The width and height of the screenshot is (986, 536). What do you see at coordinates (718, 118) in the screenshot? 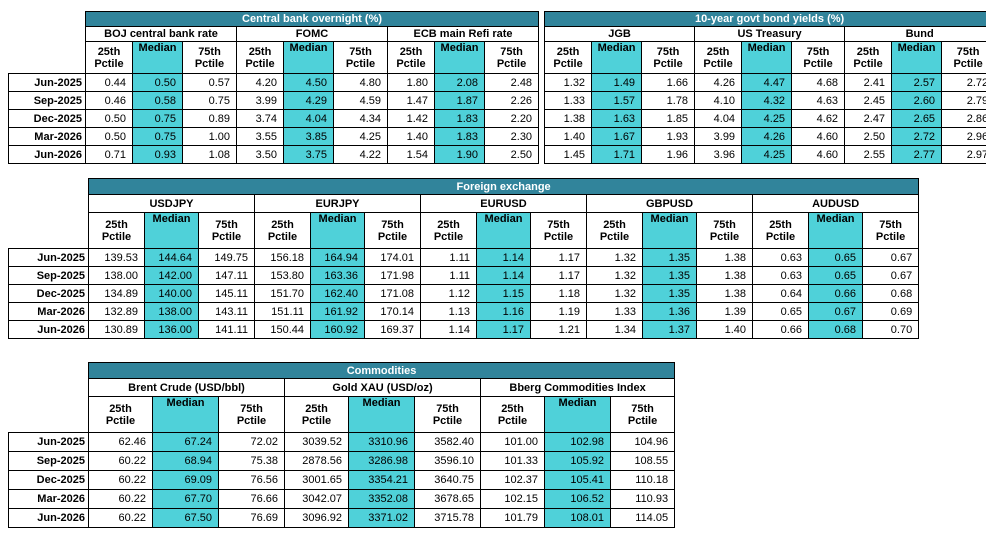
I see `p25-cell: 4.04` at bounding box center [718, 118].